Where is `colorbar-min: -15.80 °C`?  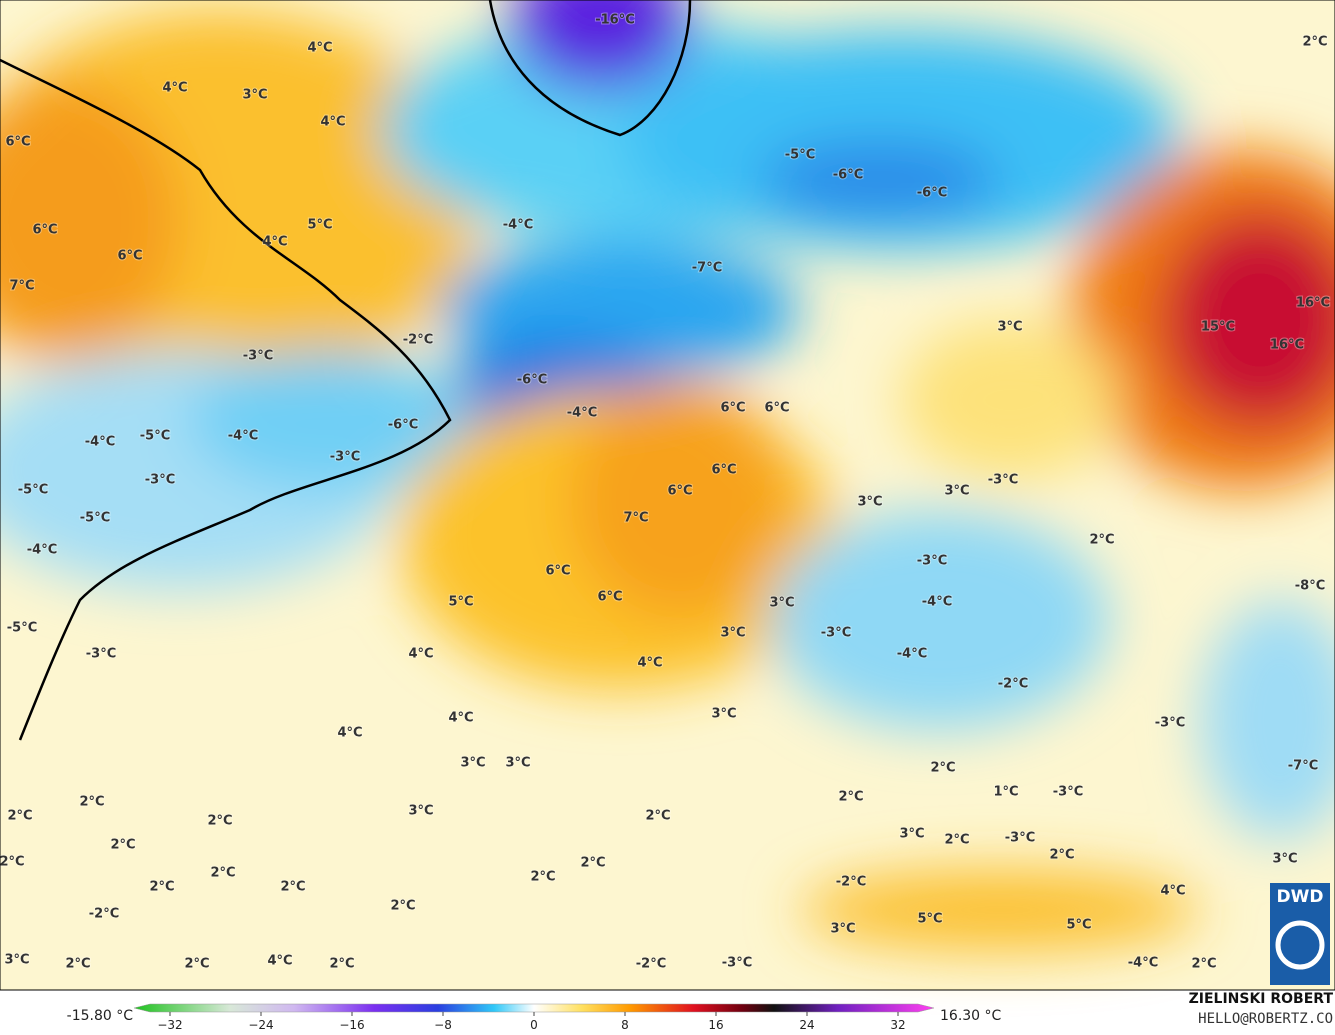
colorbar-min: -15.80 °C is located at coordinates (100, 1016).